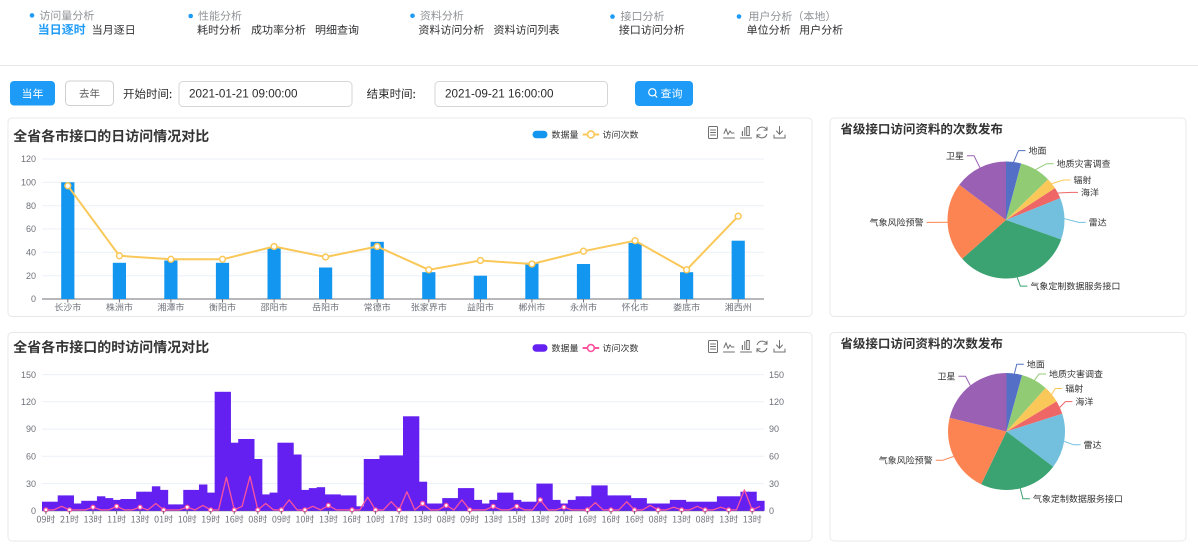 The height and width of the screenshot is (547, 1198). What do you see at coordinates (243, 94) in the screenshot?
I see `svg-text: 2021-01-21 09:00:00` at bounding box center [243, 94].